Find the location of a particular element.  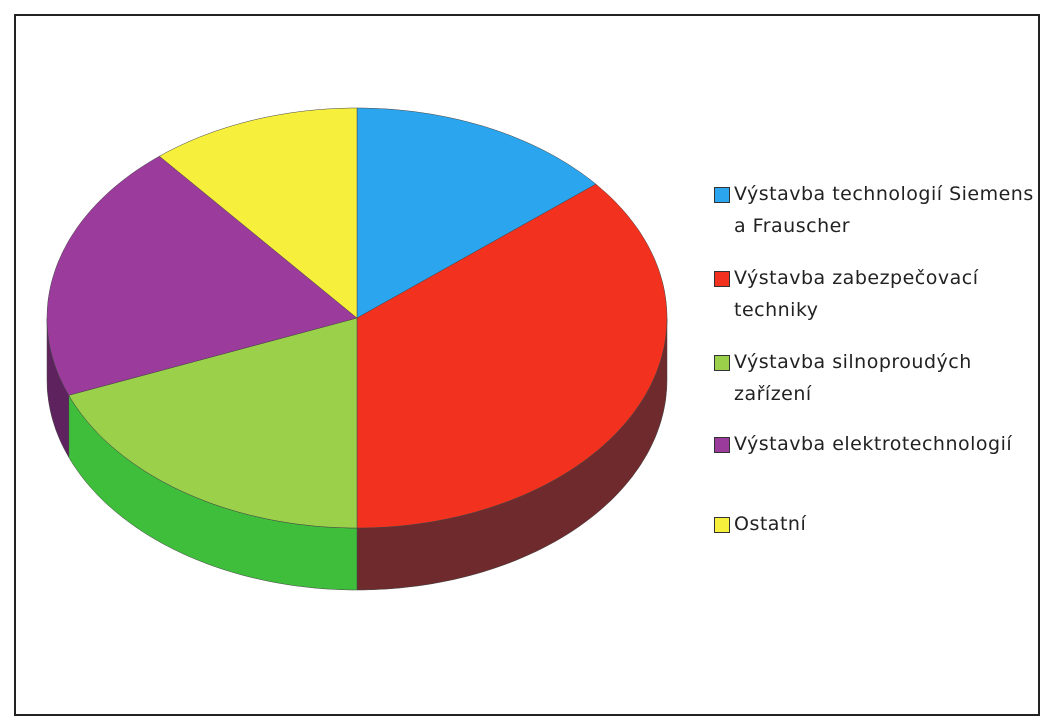

legend-item: Výstavba silnoproudých zařízení is located at coordinates (874, 378).